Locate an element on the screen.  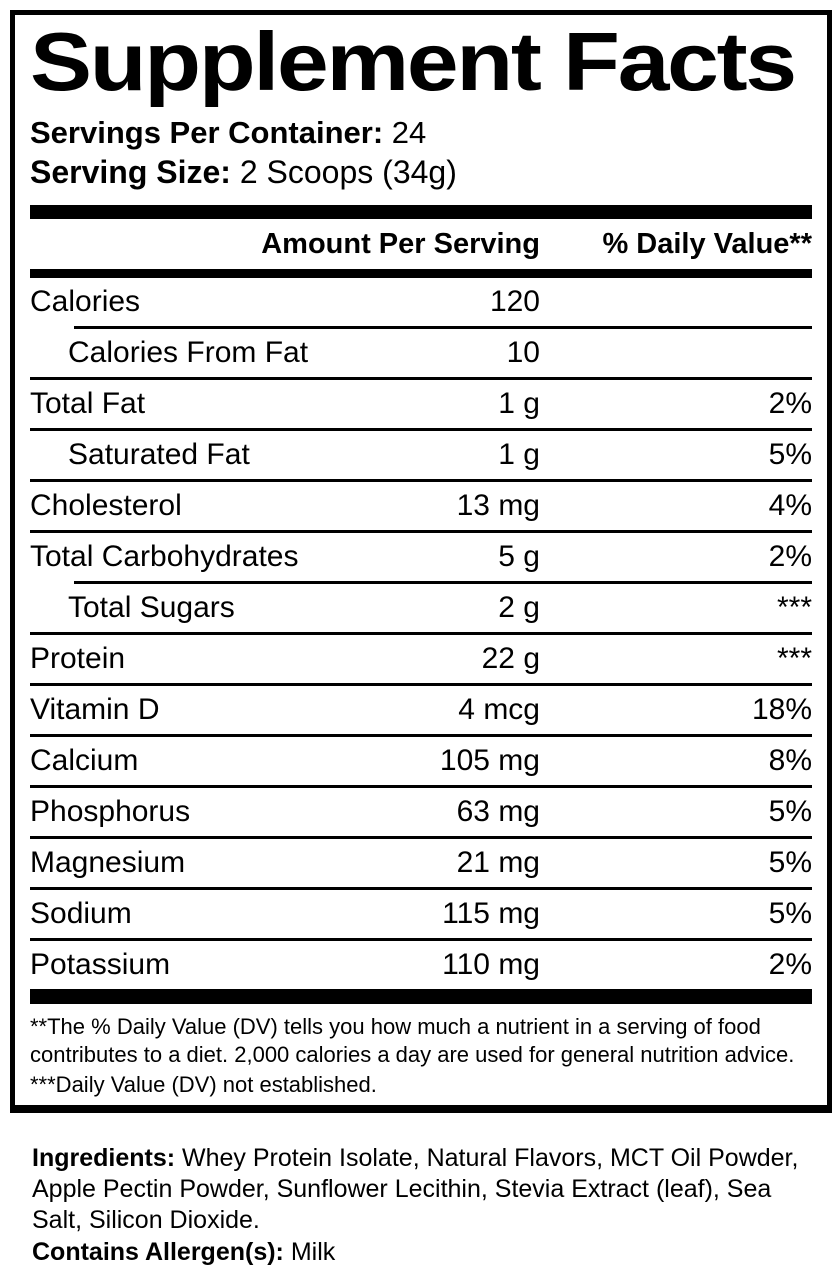
servings-per-container-label: Servings Per Container: is located at coordinates (207, 133).